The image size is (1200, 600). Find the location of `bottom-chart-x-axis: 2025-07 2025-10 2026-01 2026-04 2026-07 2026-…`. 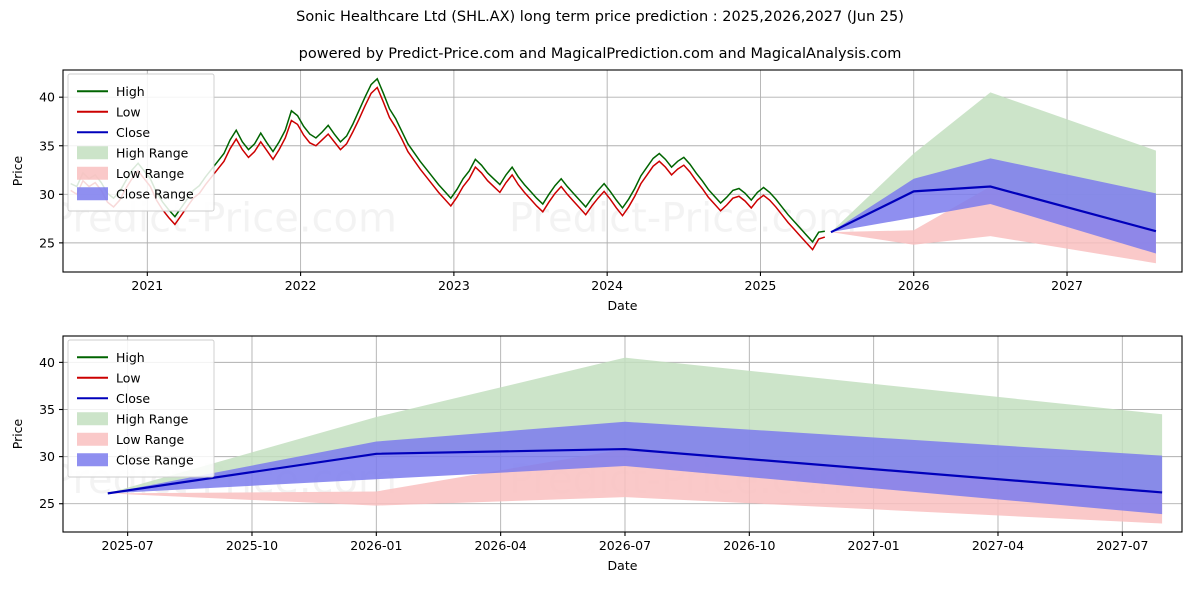

bottom-chart-x-axis: 2025-07 2025-10 2026-01 2026-04 2026-07 2026-… is located at coordinates (625, 552).